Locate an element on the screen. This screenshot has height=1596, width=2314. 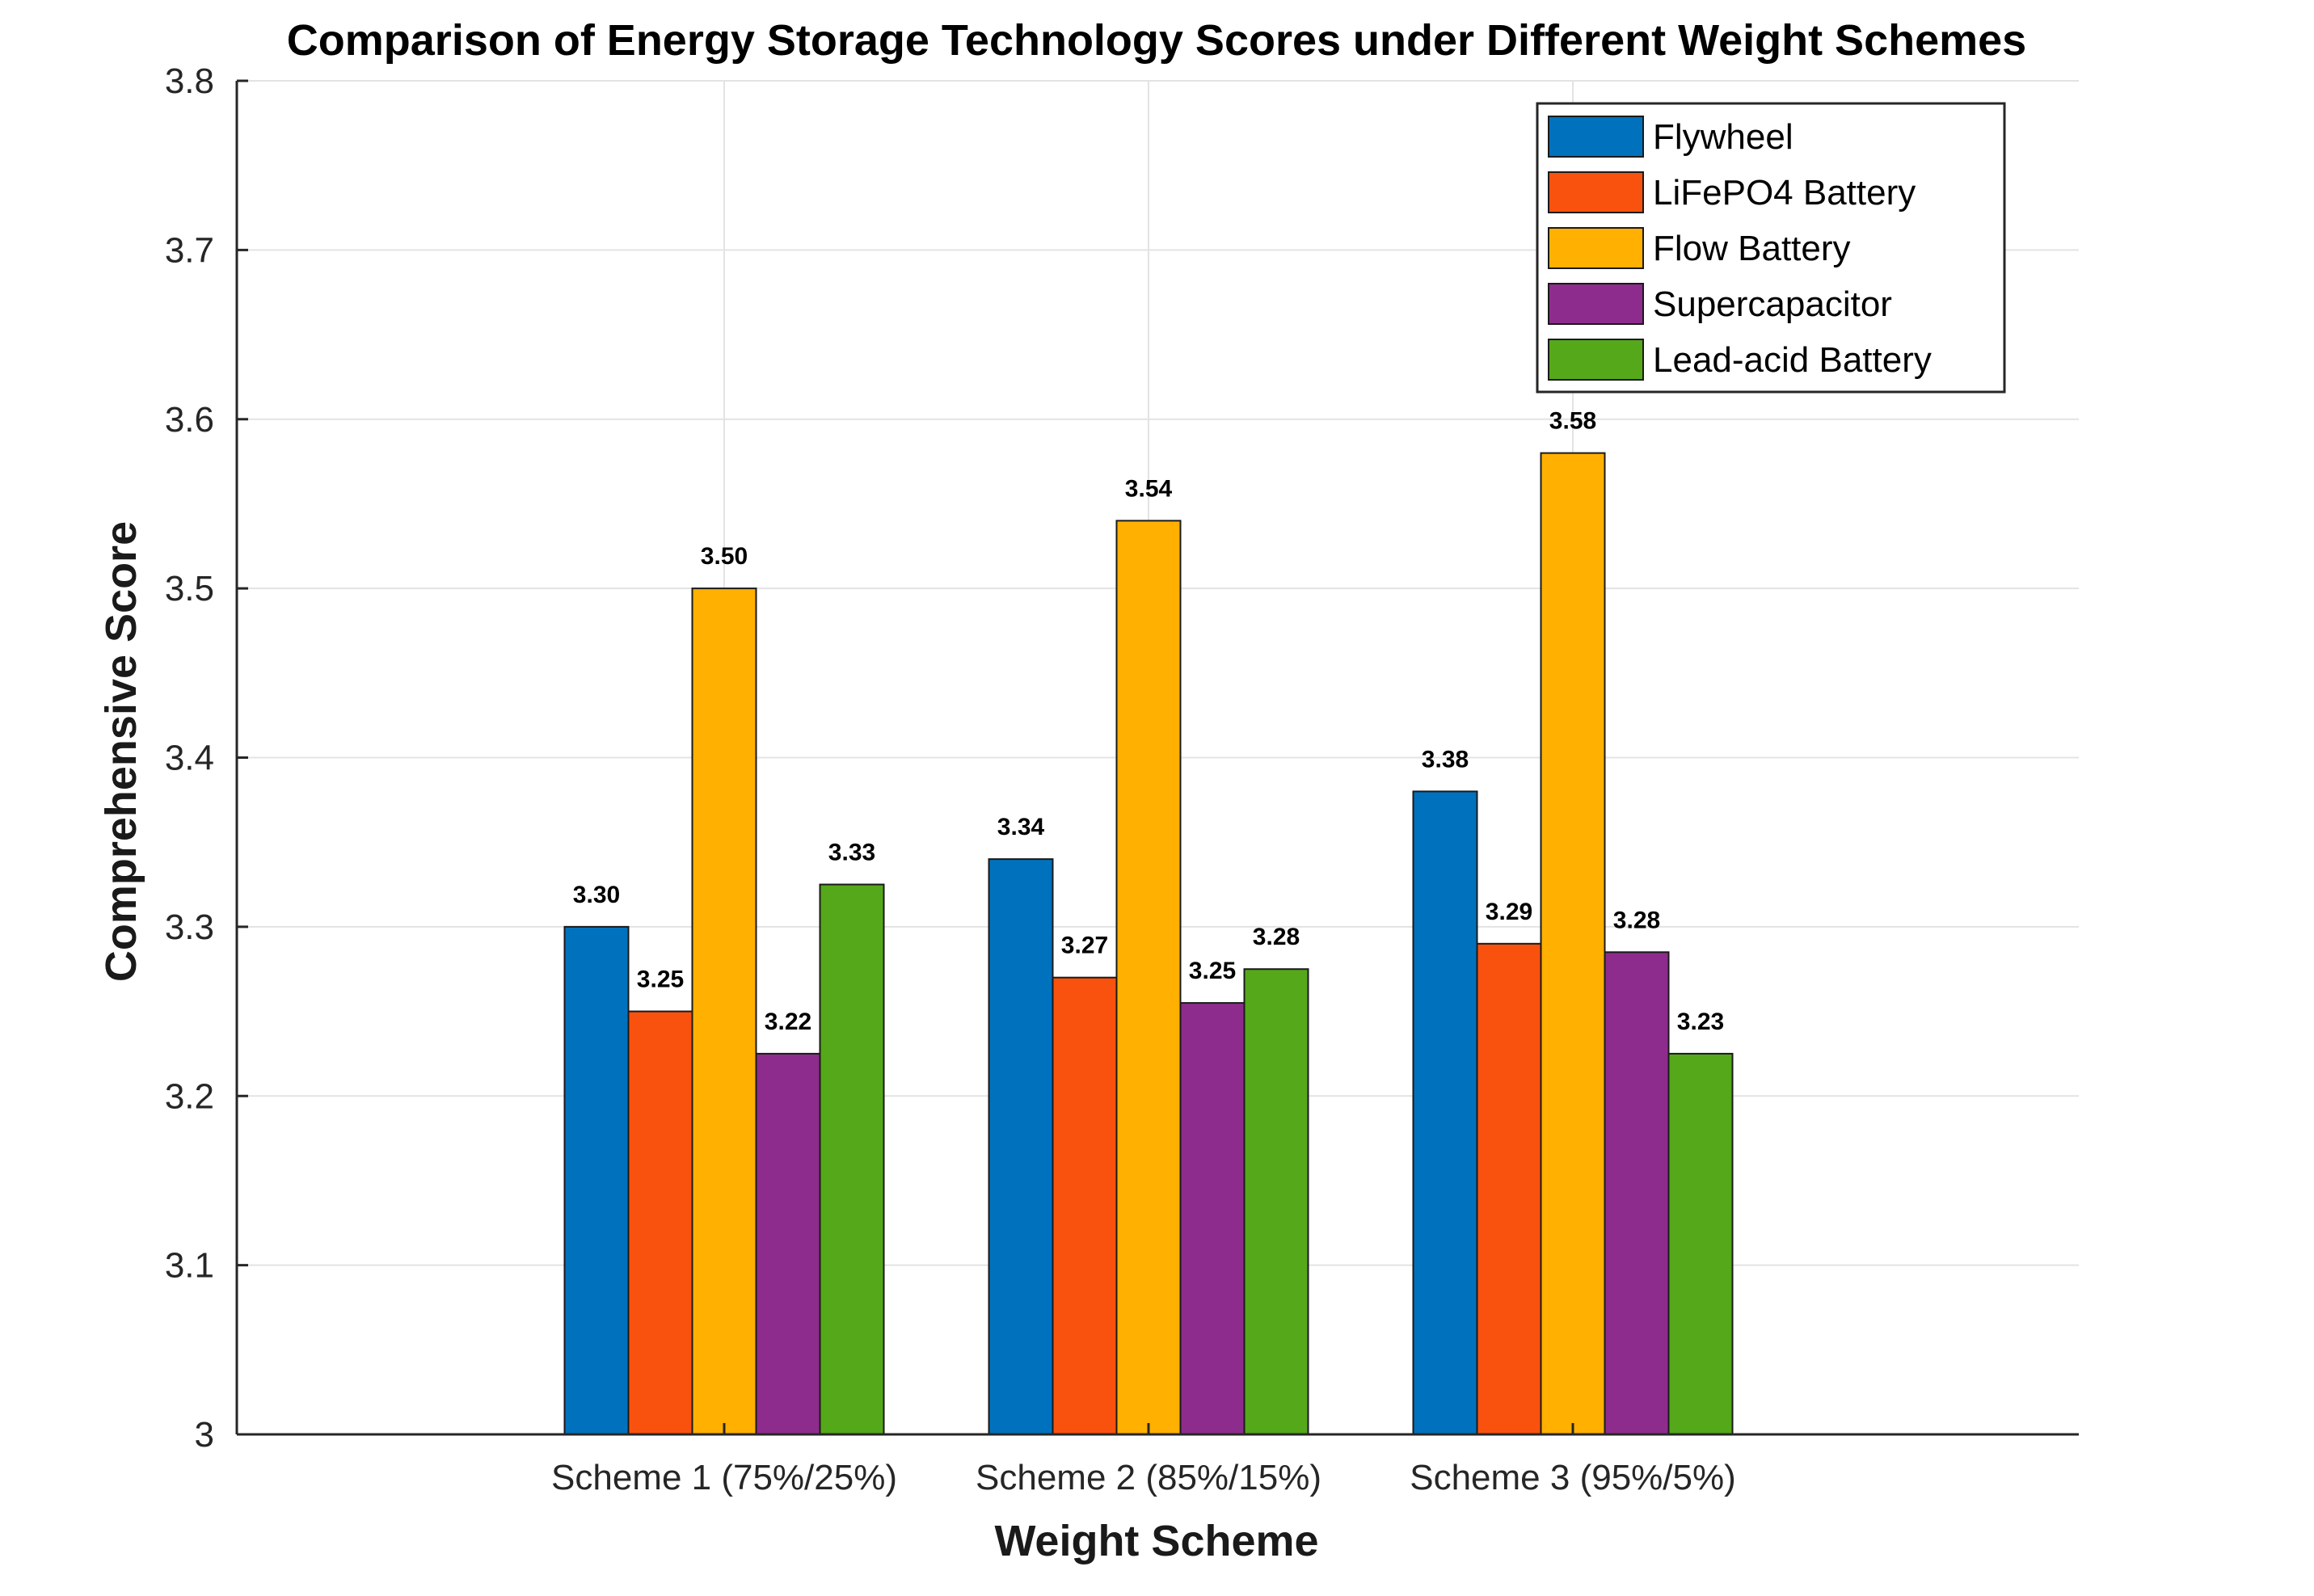
legend-label: Flow Battery is located at coordinates (1752, 249).